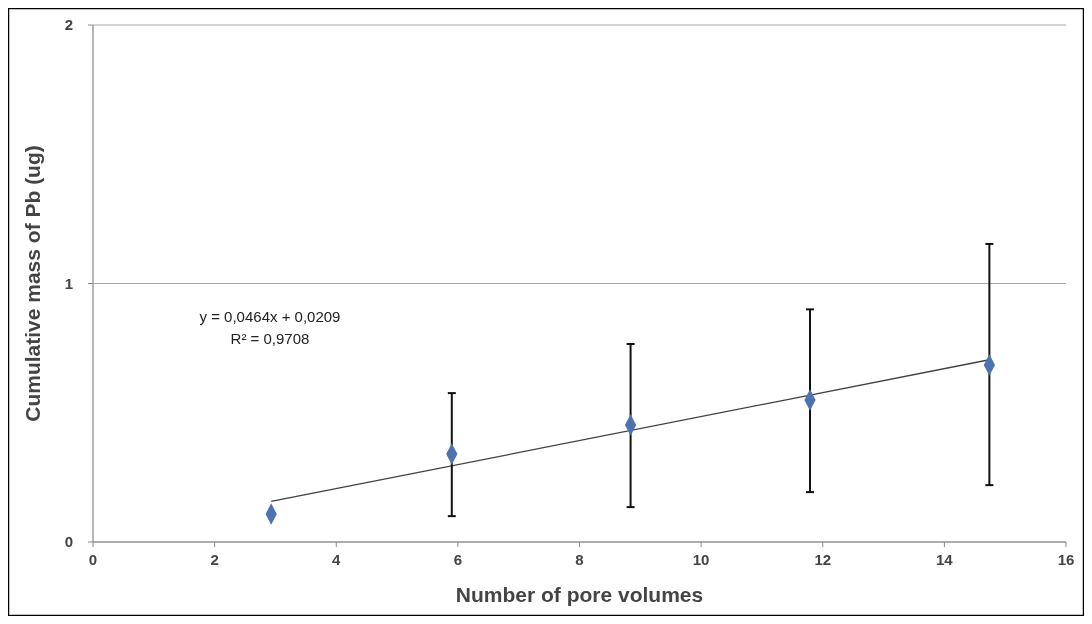 The width and height of the screenshot is (1092, 624). Describe the element at coordinates (68, 283) in the screenshot. I see `y-tick-label: 1` at that location.